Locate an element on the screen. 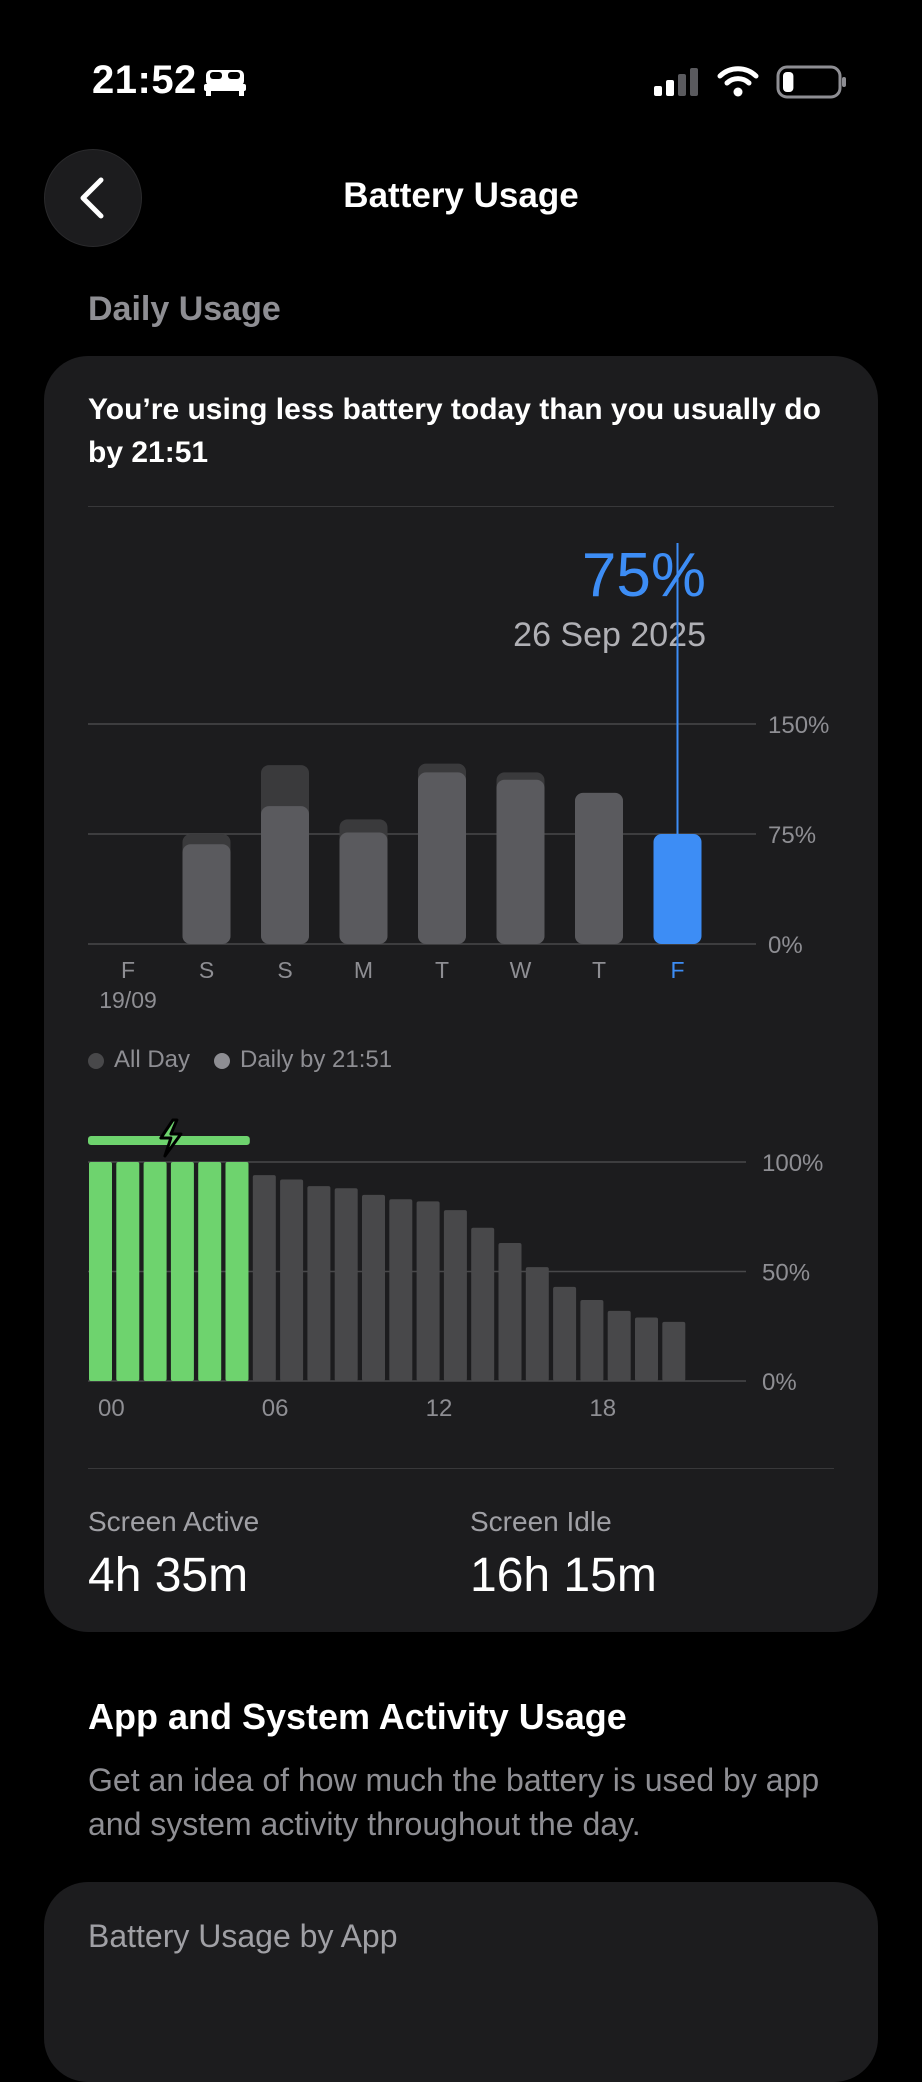  x-tick-label: 18 is located at coordinates (602, 1407).